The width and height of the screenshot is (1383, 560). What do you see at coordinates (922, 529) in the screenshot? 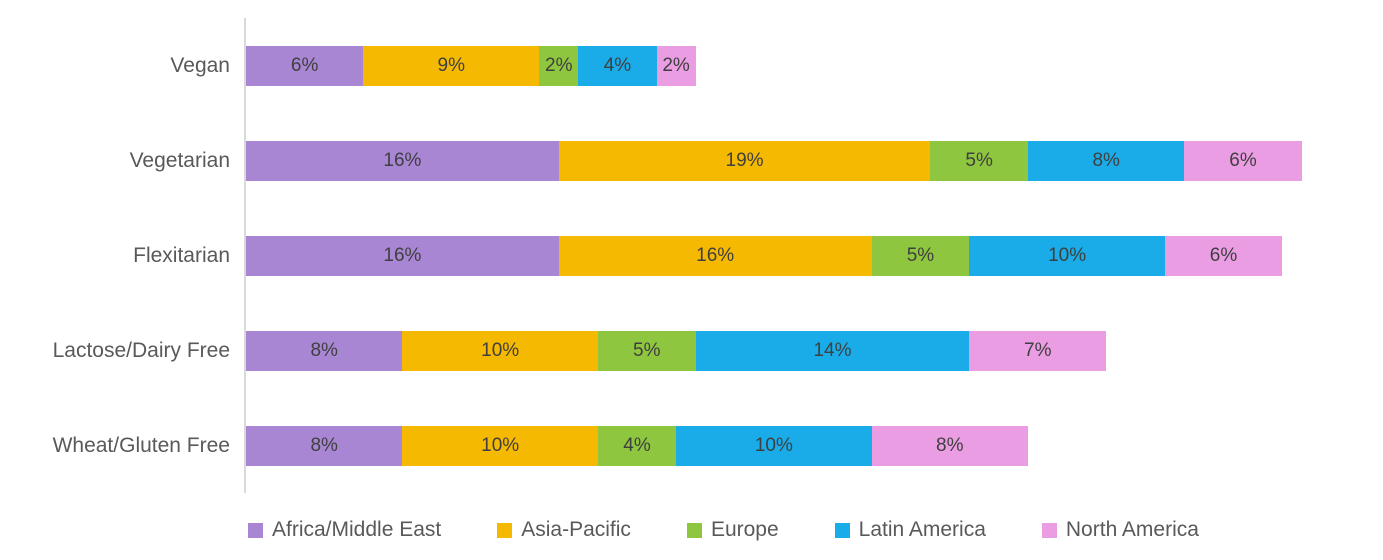
I see `legend-label: Latin America` at bounding box center [922, 529].